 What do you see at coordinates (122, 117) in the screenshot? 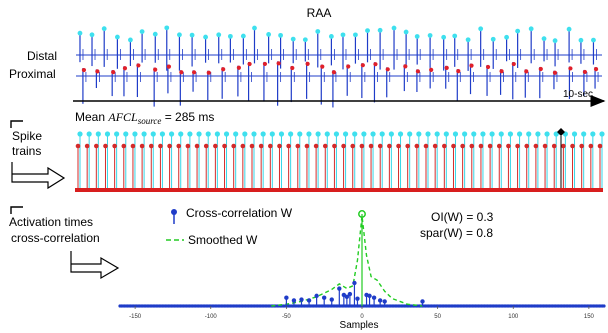
I see `mean-afcl-var: AFCL` at bounding box center [122, 117].